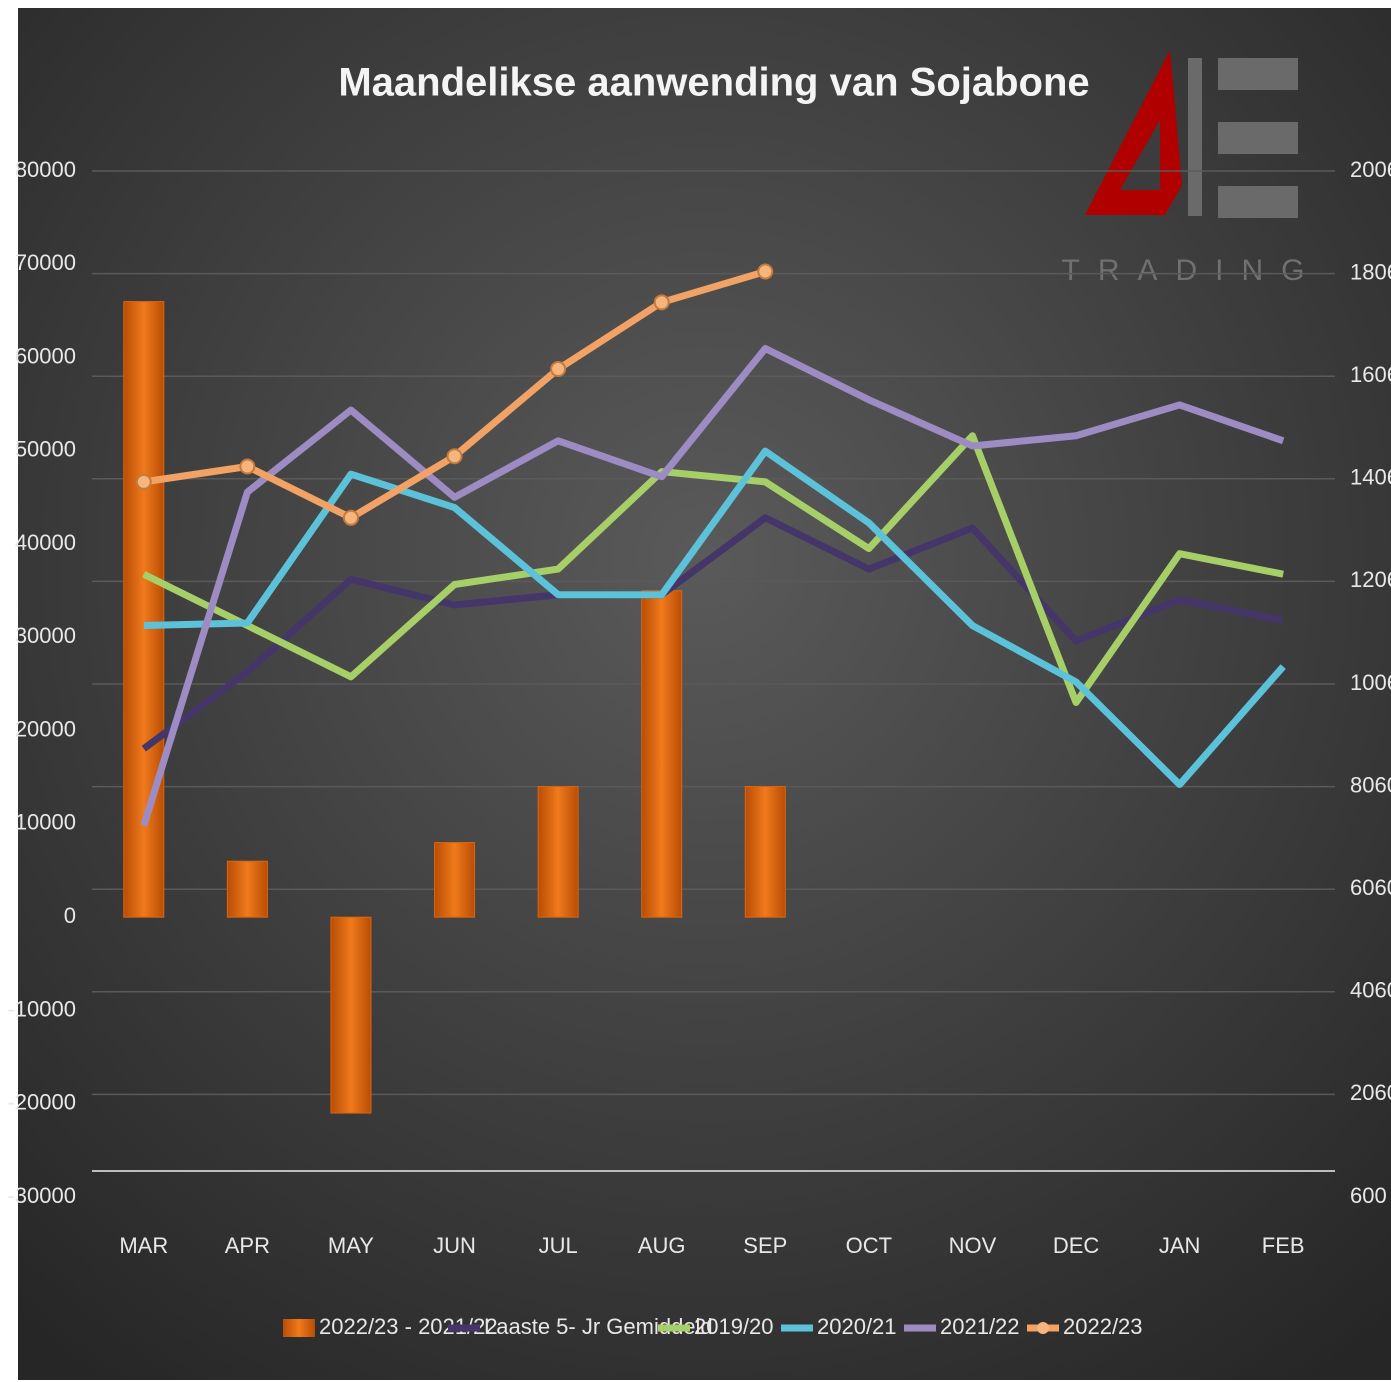 Image resolution: width=1391 pixels, height=1382 pixels. I want to click on x-tick-label: AUG, so click(662, 1245).